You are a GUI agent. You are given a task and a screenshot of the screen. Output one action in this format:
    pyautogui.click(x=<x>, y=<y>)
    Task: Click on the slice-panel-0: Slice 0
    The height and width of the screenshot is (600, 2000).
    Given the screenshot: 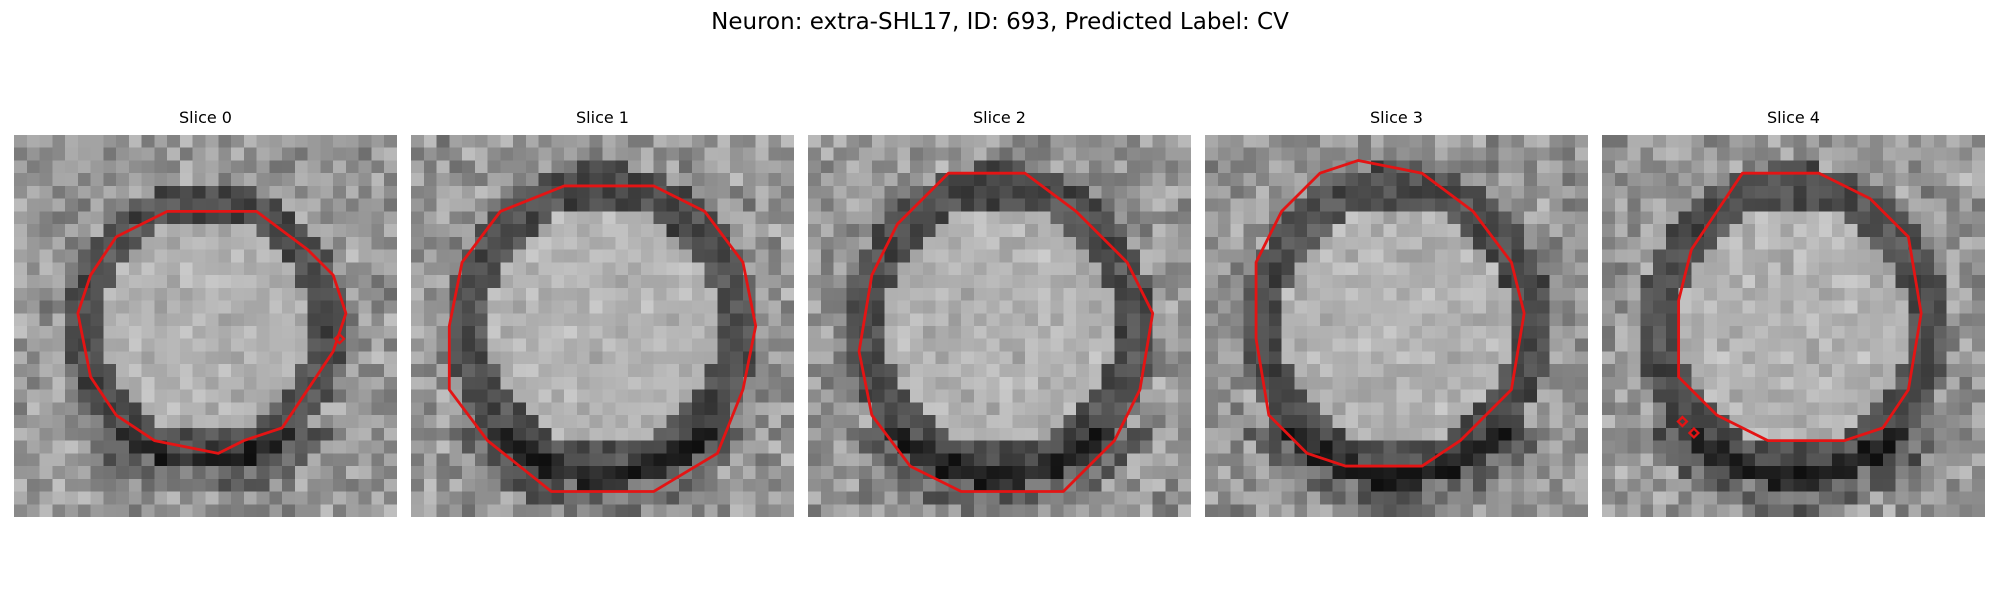 What is the action you would take?
    pyautogui.click(x=205, y=312)
    